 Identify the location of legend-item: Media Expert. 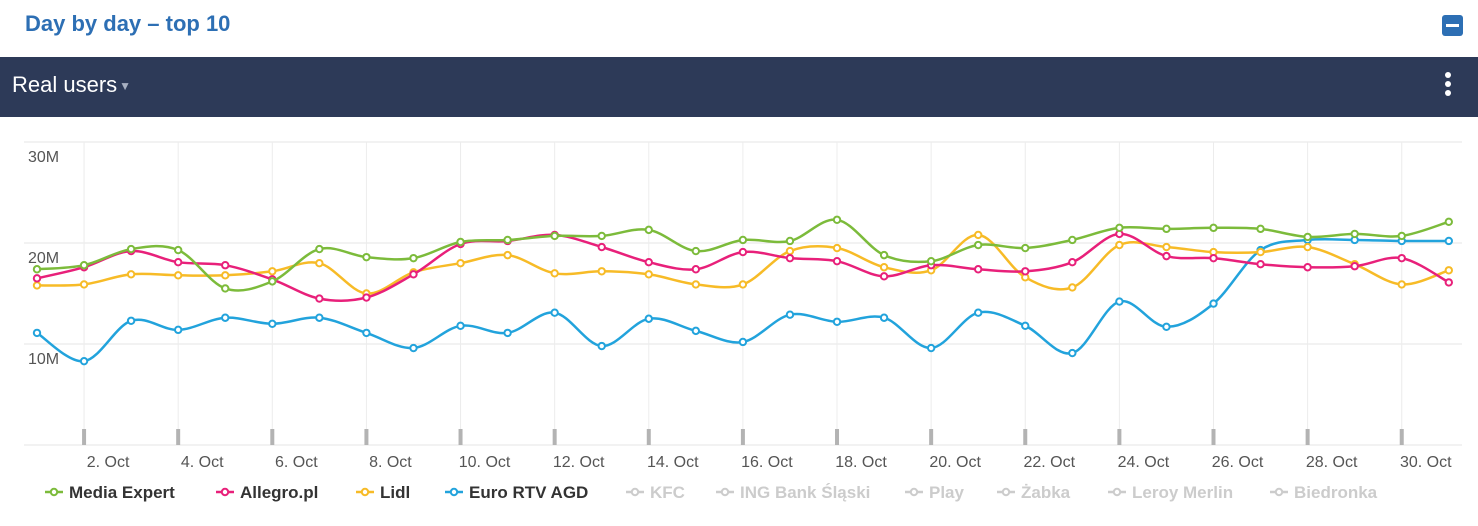
(122, 492).